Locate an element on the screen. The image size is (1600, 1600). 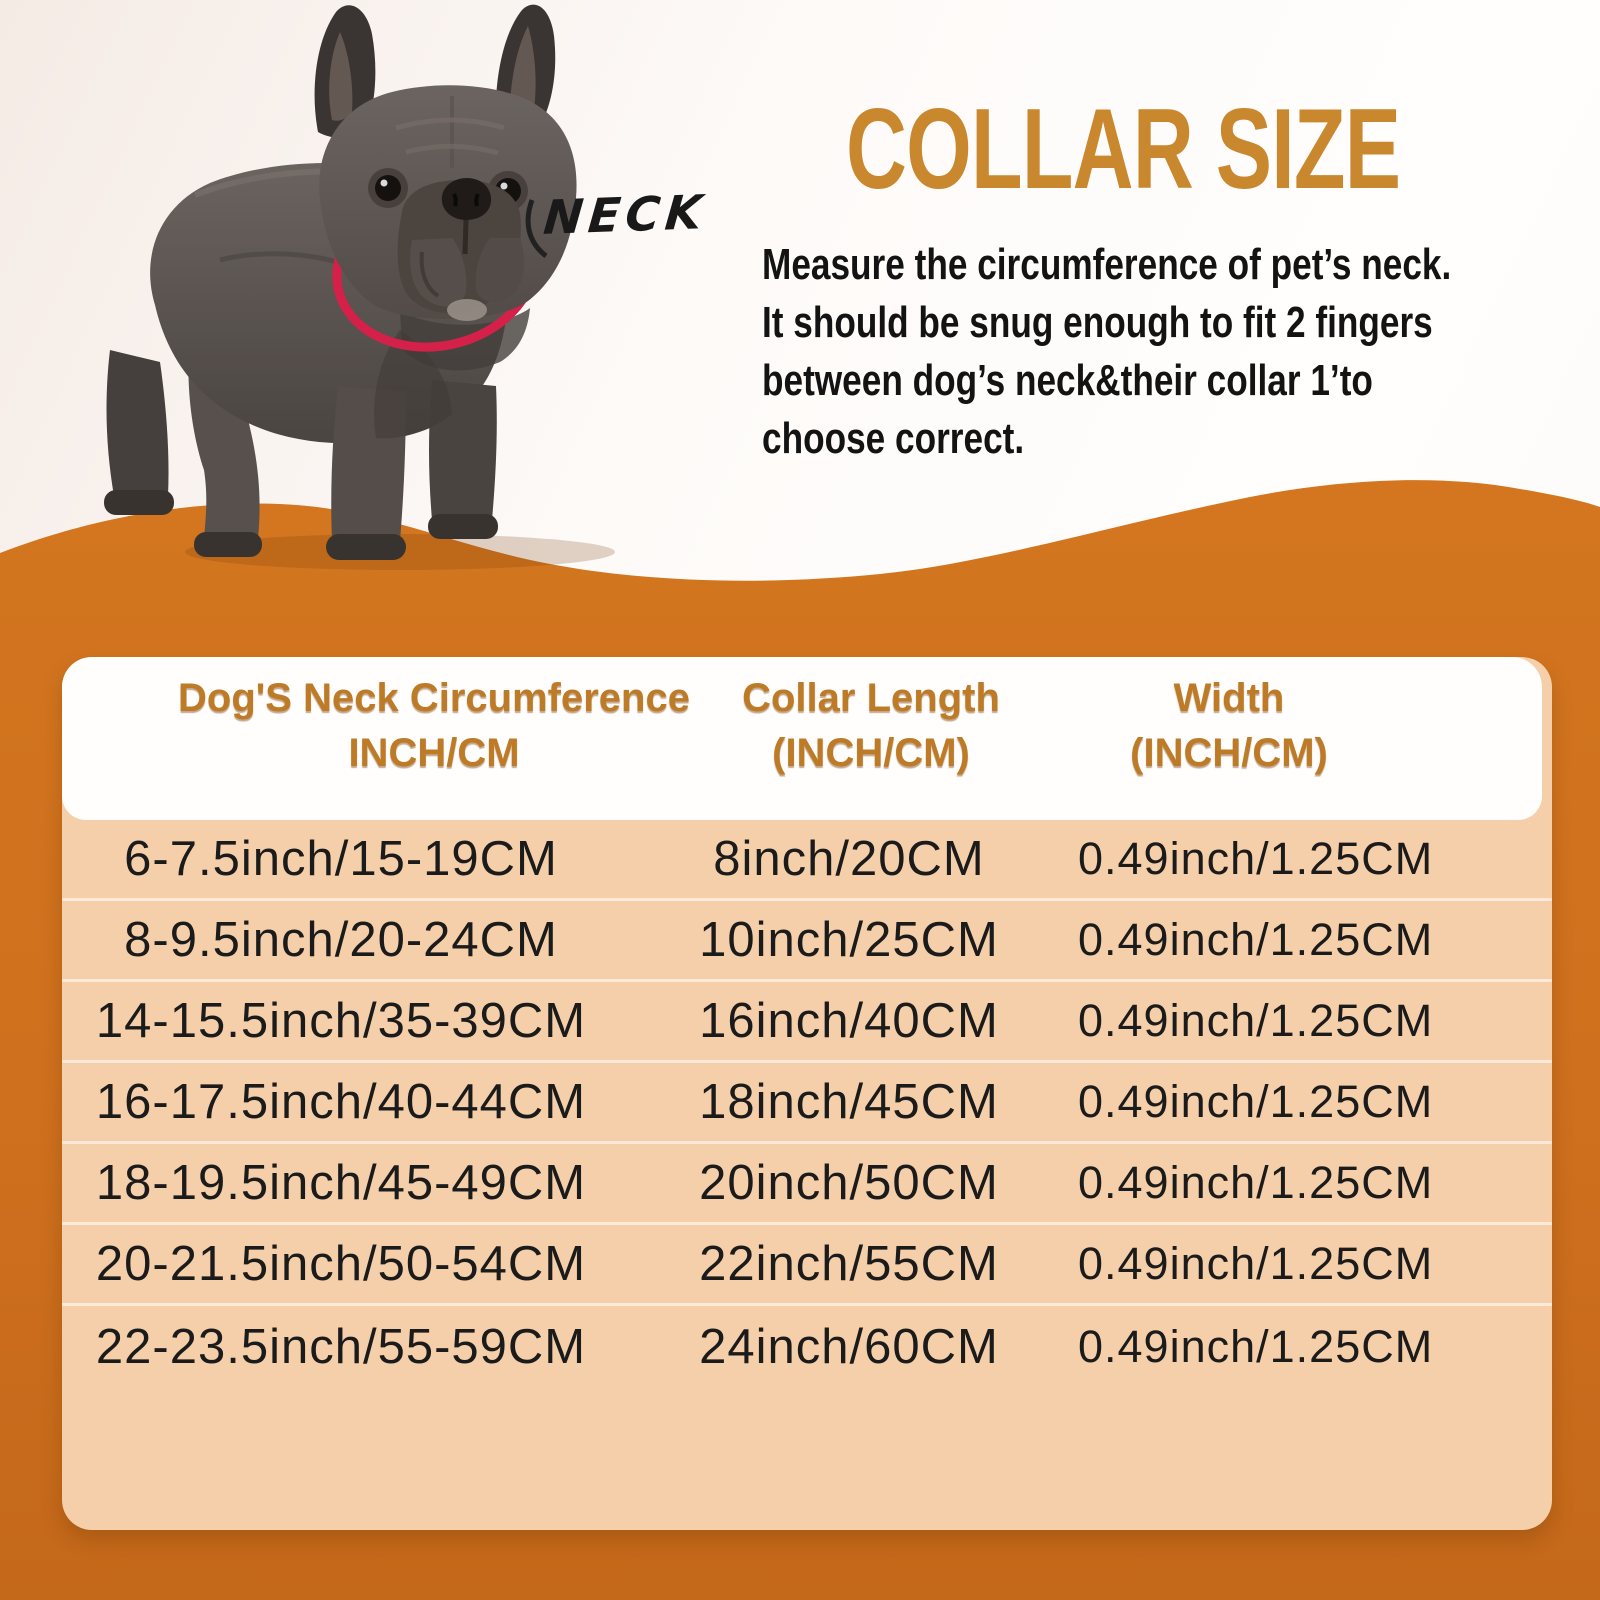
collar-length-value: 20inch/50CM is located at coordinates (849, 1183).